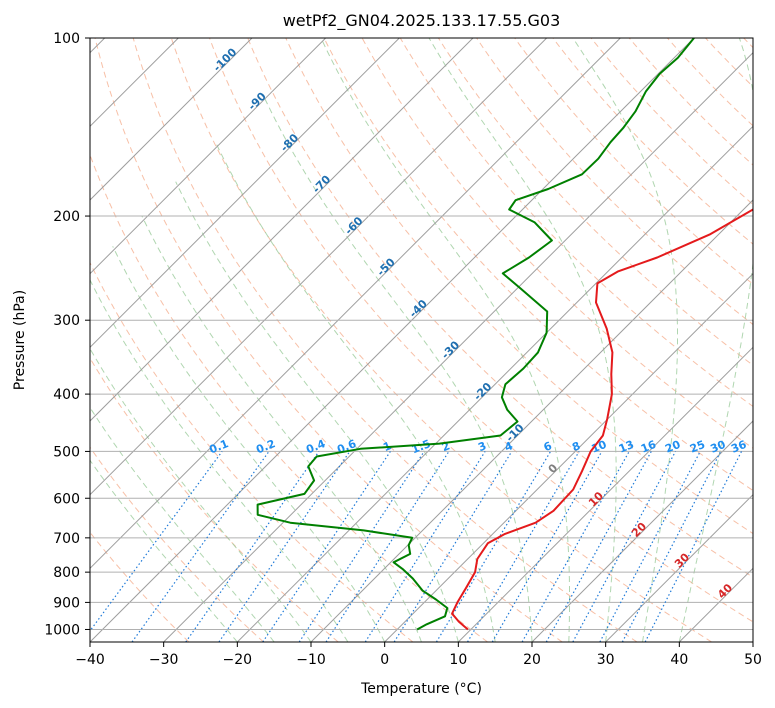 The height and width of the screenshot is (708, 775). Describe the element at coordinates (66, 395) in the screenshot. I see `y-tick-label: 400` at that location.